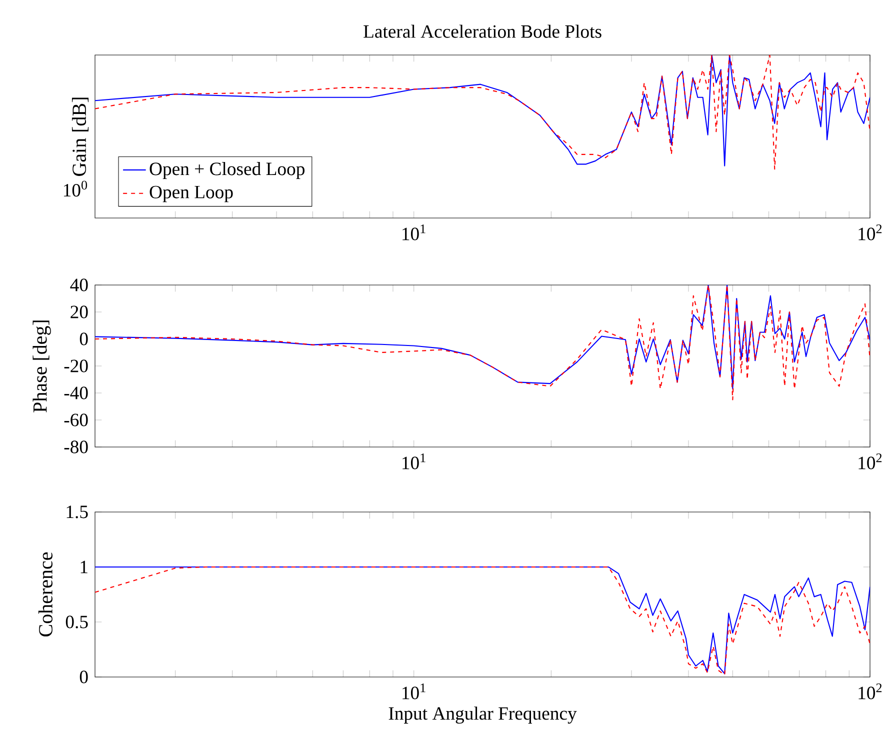 The image size is (890, 753). I want to click on y-tick-label: -60, so click(76, 420).